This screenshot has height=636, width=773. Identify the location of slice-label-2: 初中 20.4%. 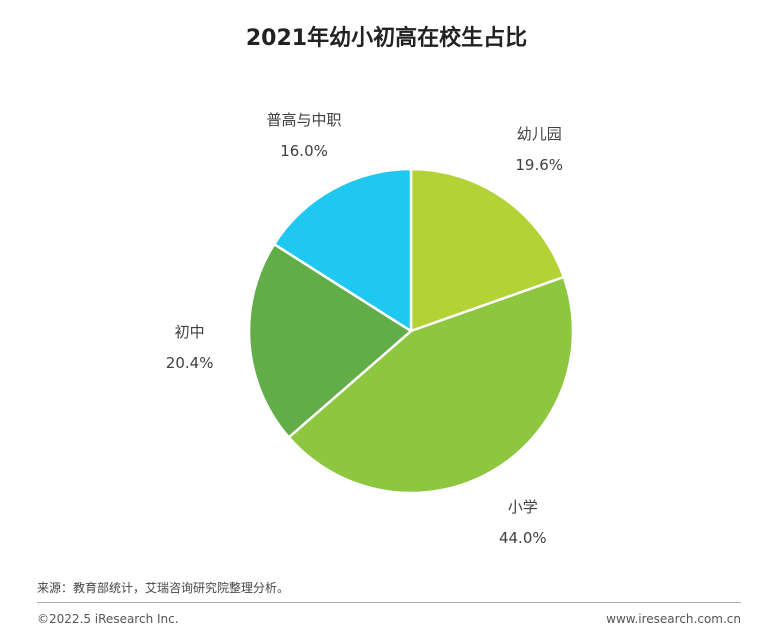
(190, 348).